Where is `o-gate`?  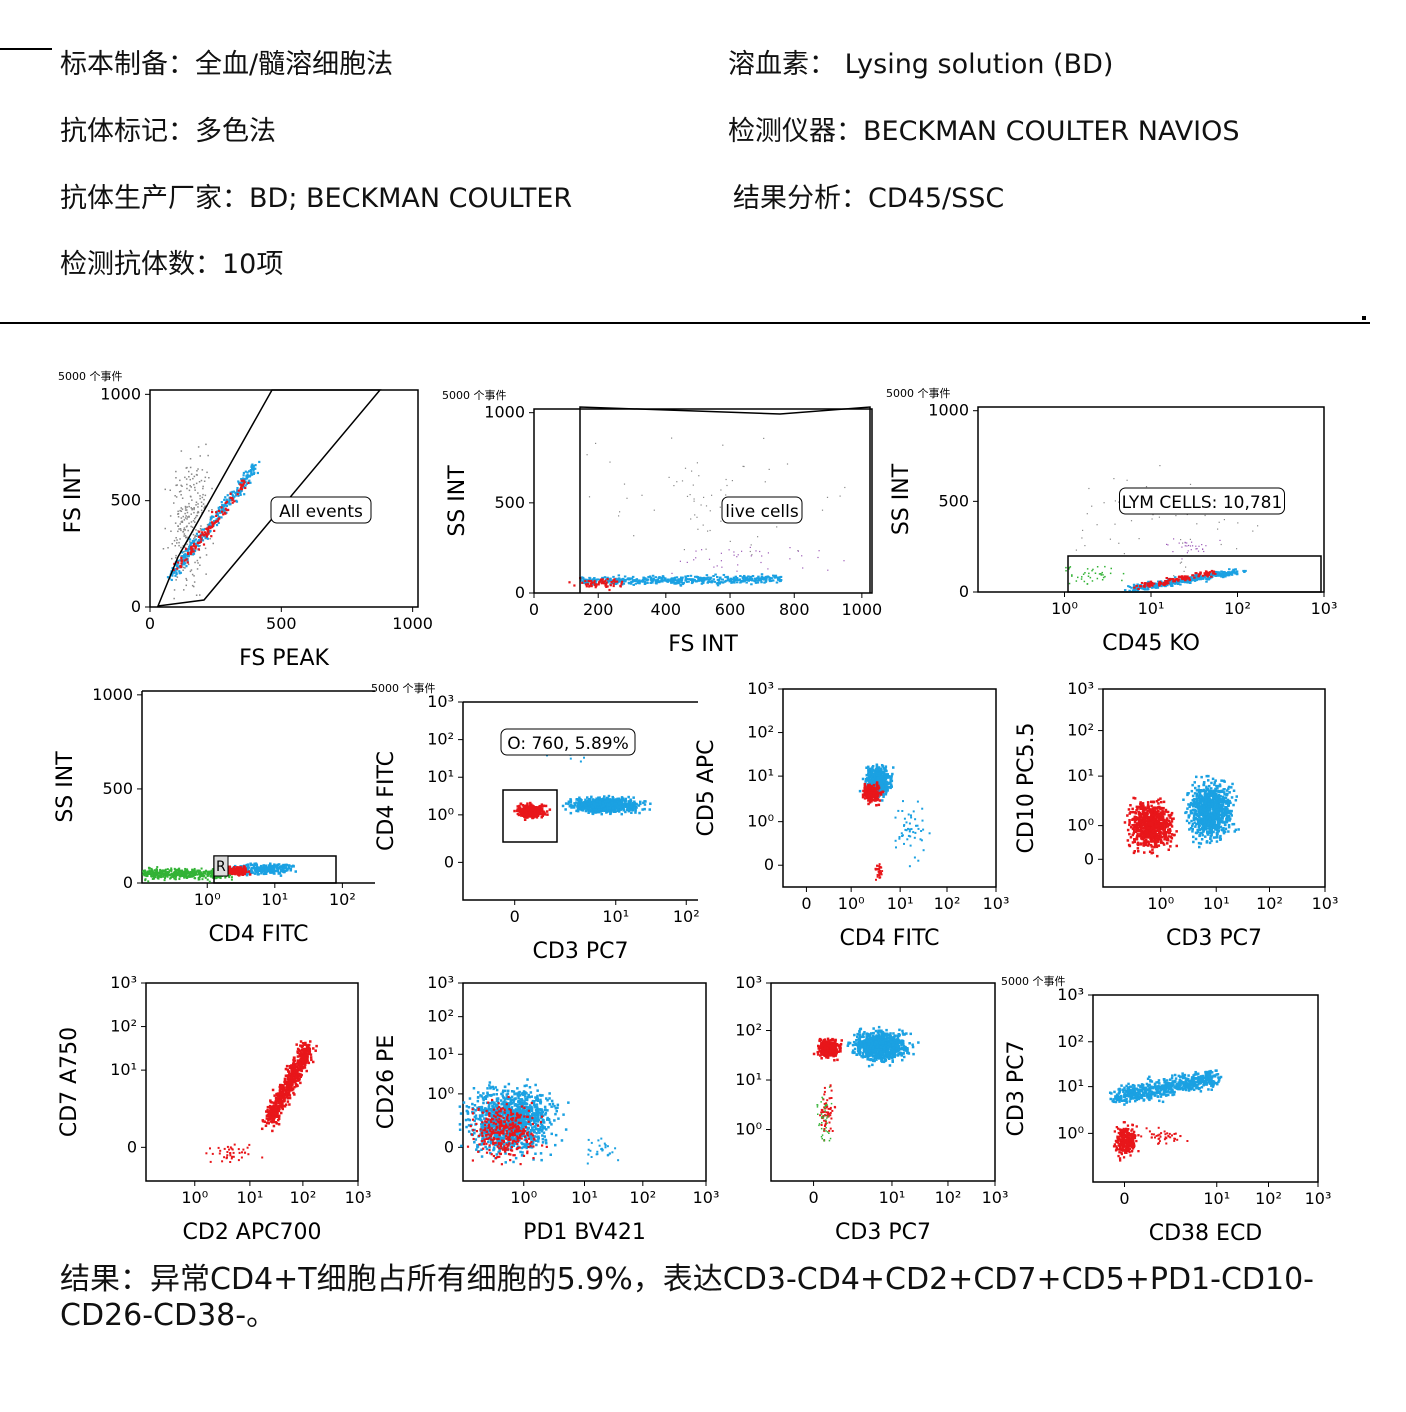
o-gate is located at coordinates (530, 816).